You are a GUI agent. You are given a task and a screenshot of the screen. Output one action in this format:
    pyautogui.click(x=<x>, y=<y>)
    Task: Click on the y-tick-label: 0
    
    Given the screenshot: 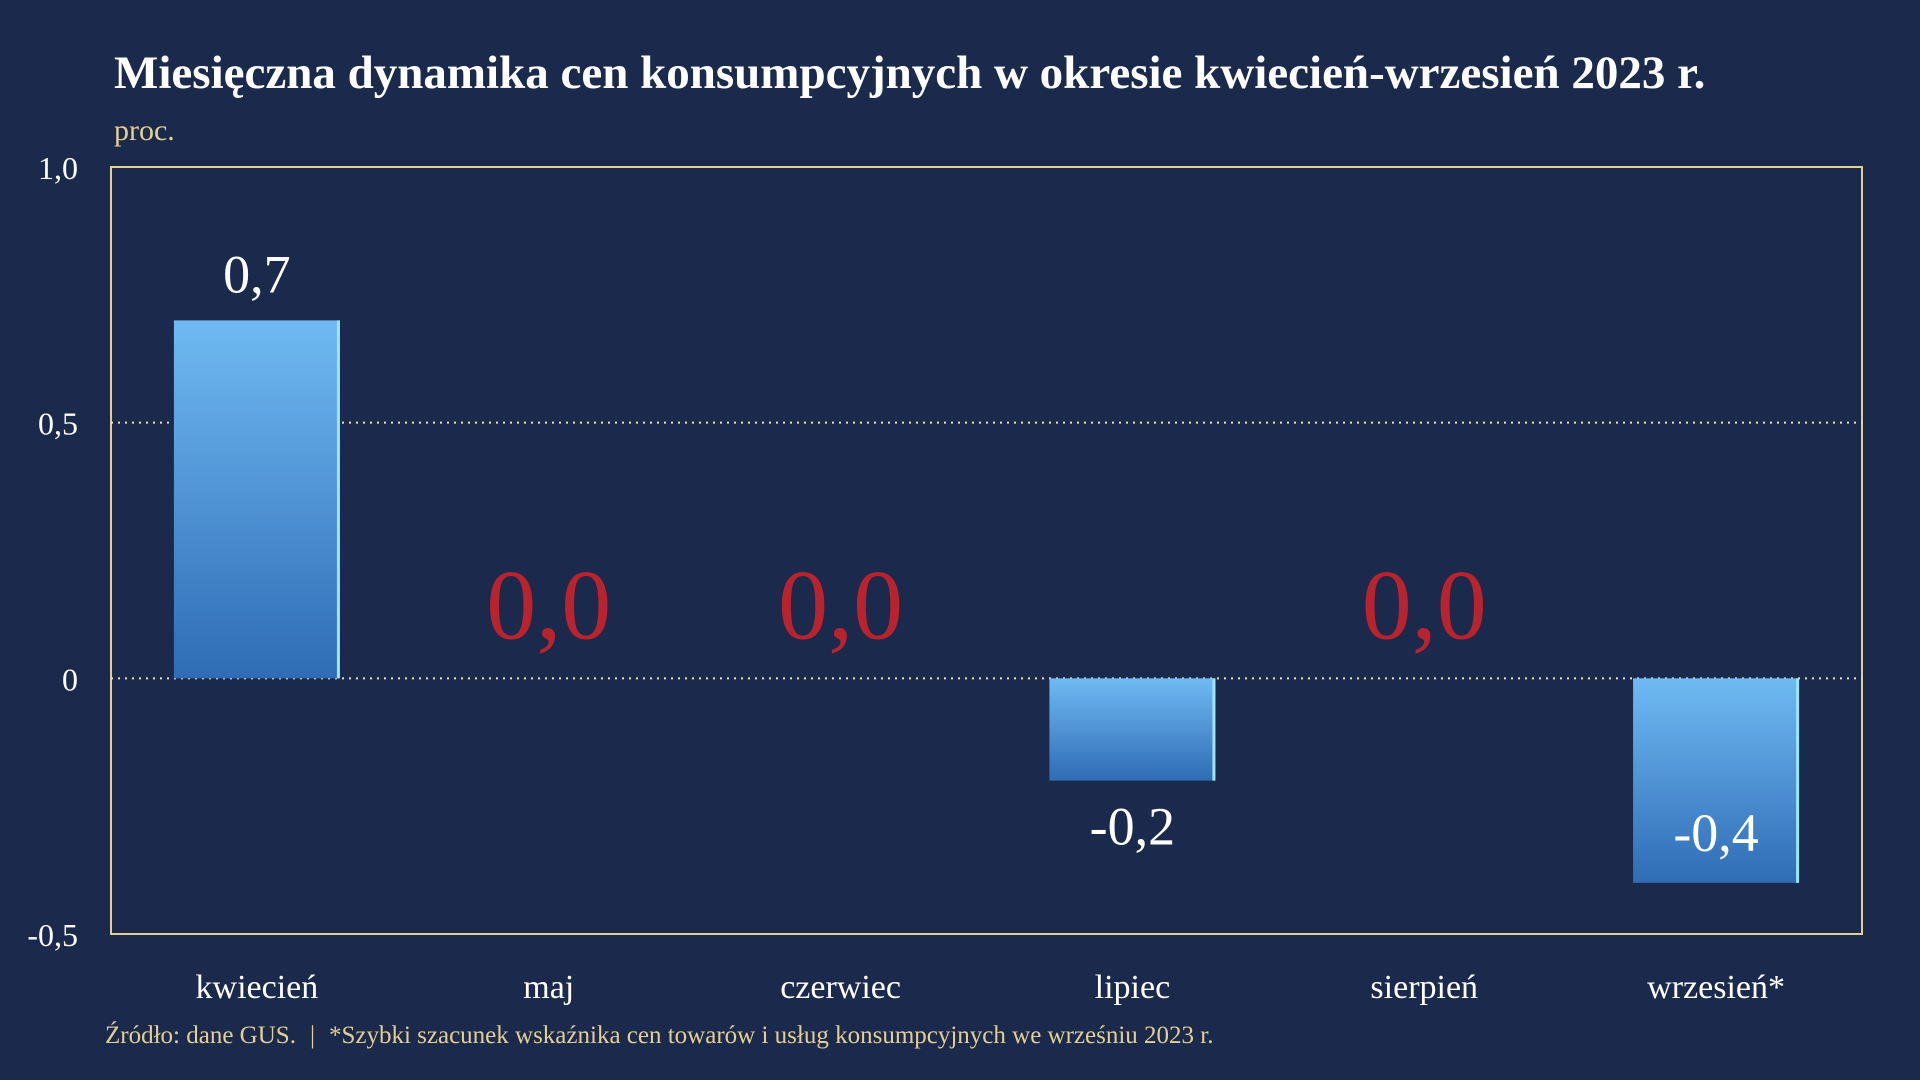 What is the action you would take?
    pyautogui.click(x=70, y=679)
    